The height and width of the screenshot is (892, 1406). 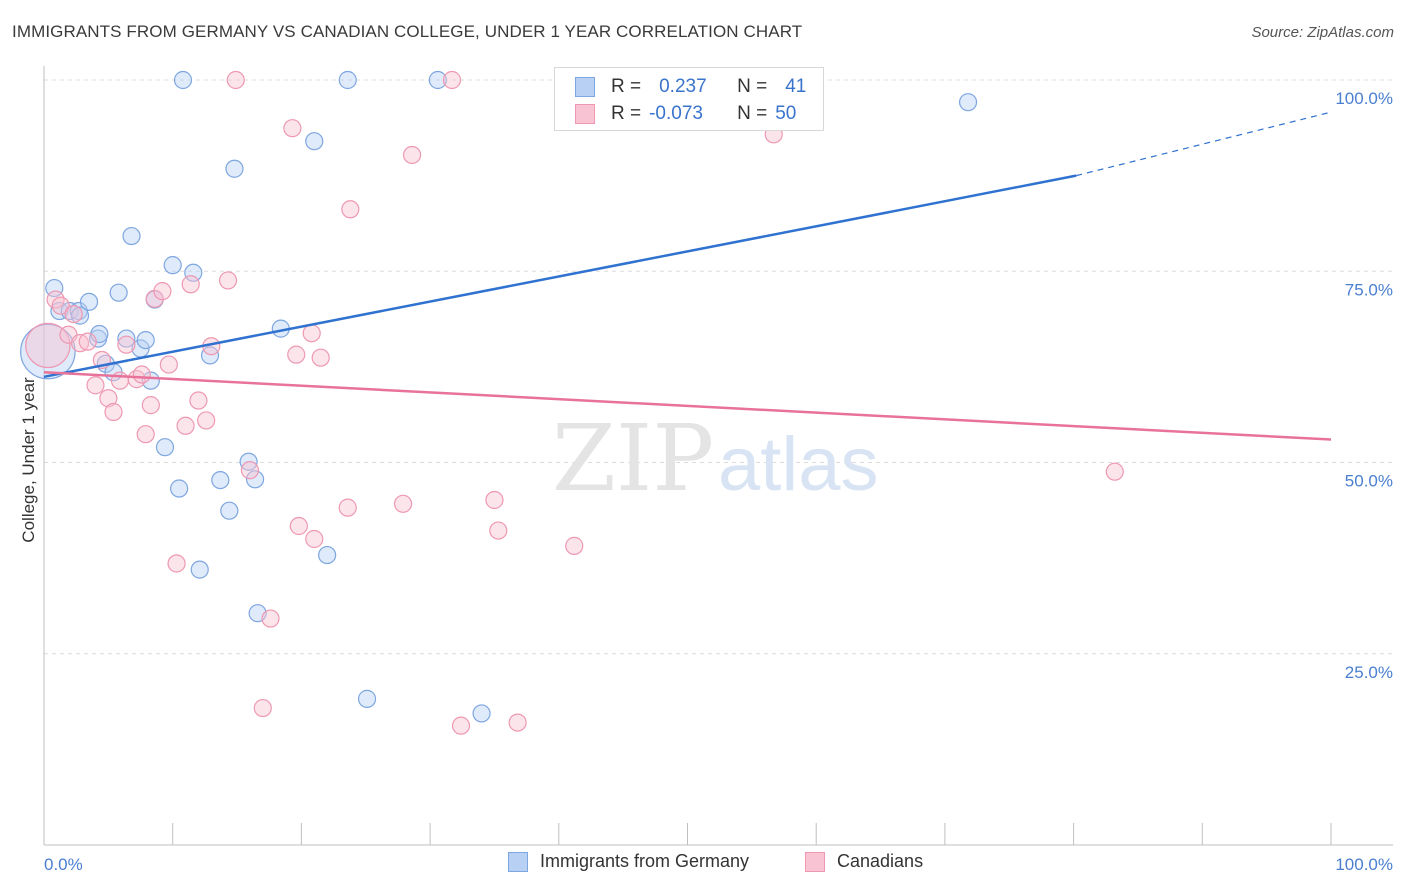 I want to click on bottom-legend-label: Canadians, so click(x=880, y=861).